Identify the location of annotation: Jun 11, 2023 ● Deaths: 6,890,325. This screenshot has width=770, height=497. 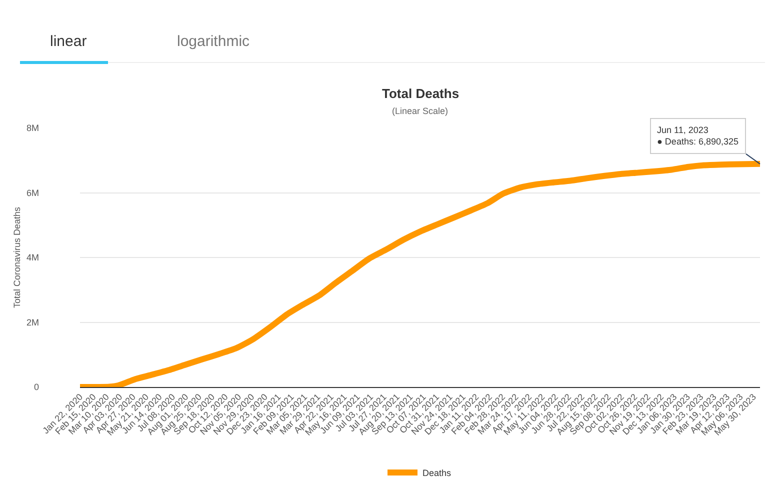
(697, 136).